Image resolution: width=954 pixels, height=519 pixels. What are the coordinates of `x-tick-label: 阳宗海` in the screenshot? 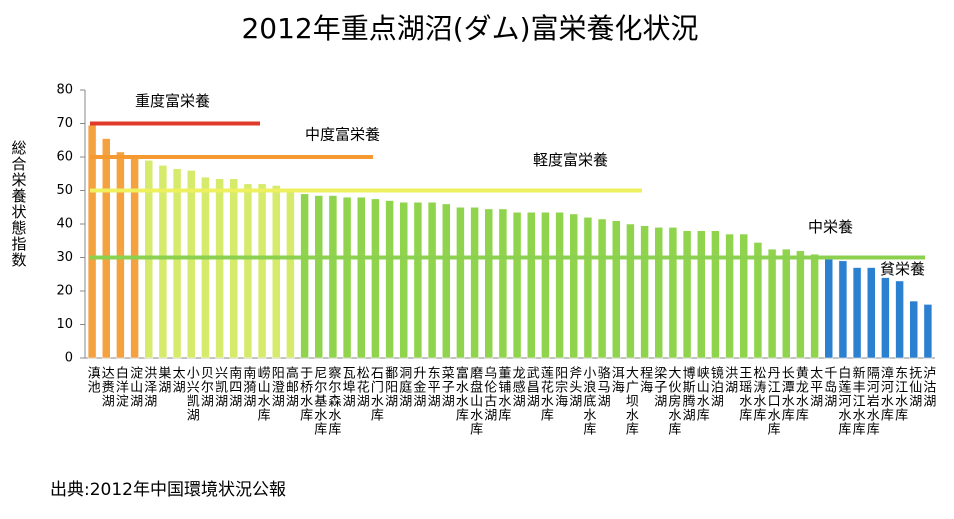 It's located at (560, 387).